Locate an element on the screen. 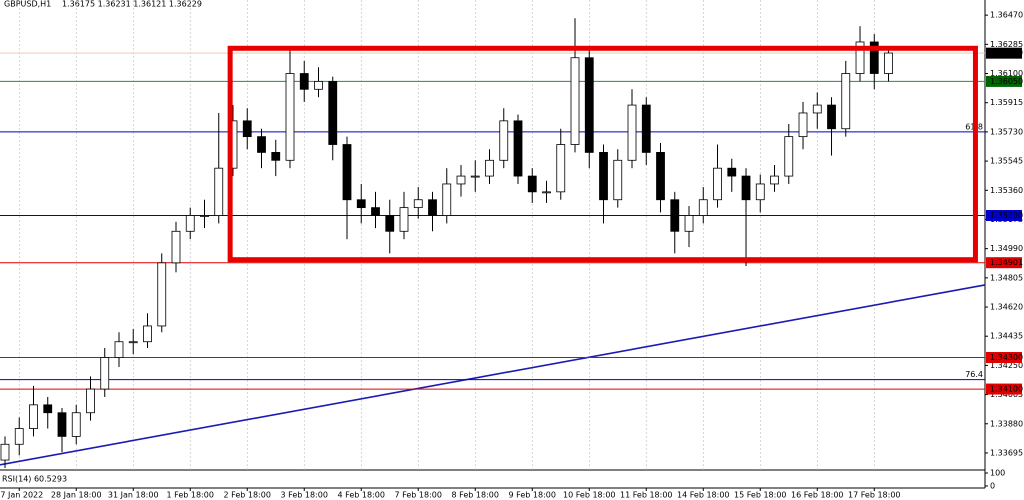  x-tick-label: 7 Feb 18:00 is located at coordinates (418, 495).